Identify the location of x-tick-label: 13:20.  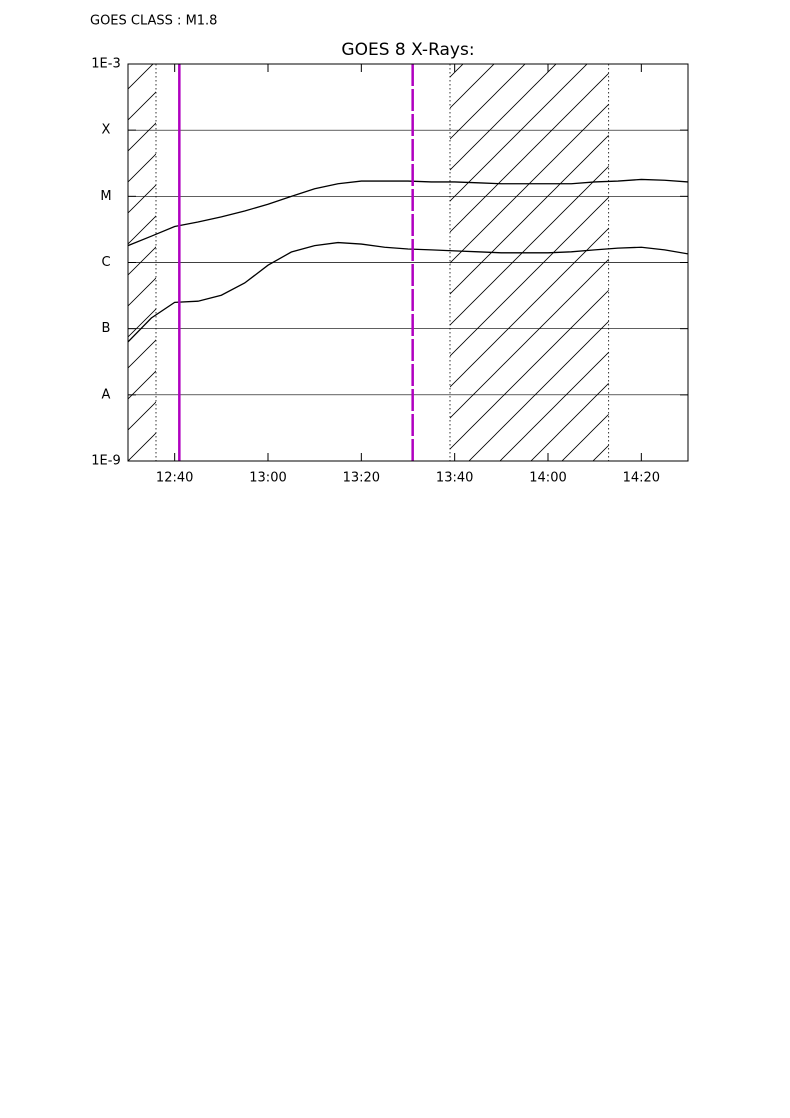
(361, 478).